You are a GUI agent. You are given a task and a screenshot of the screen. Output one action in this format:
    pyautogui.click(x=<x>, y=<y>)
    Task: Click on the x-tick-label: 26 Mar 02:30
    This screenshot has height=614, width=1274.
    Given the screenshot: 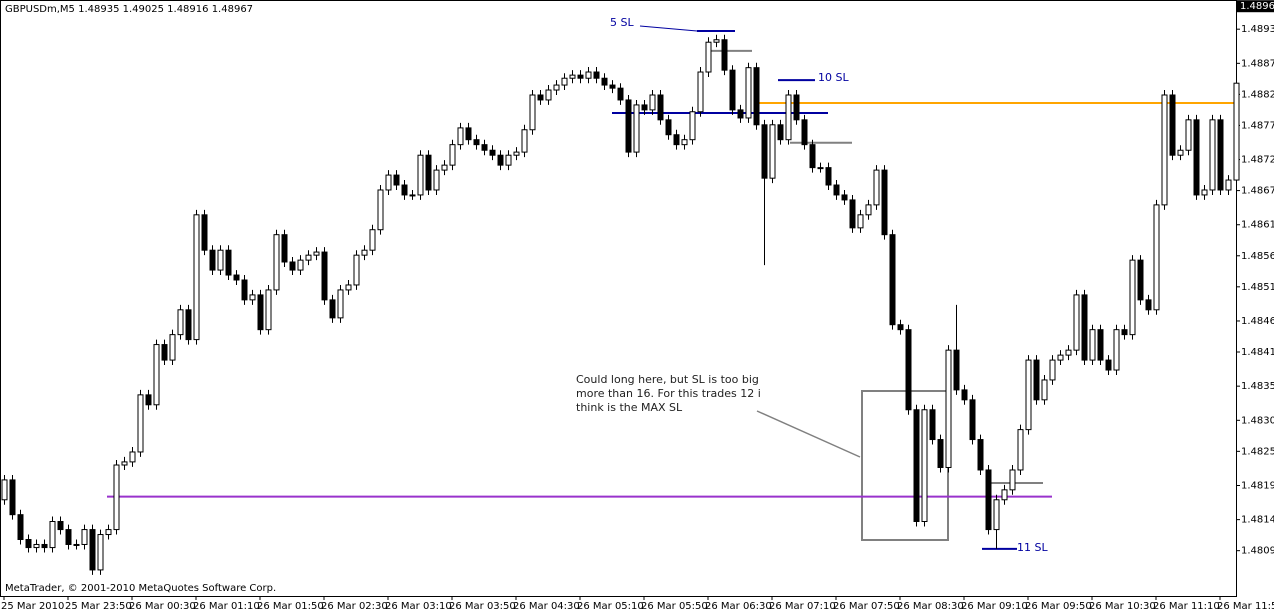 What is the action you would take?
    pyautogui.click(x=354, y=606)
    